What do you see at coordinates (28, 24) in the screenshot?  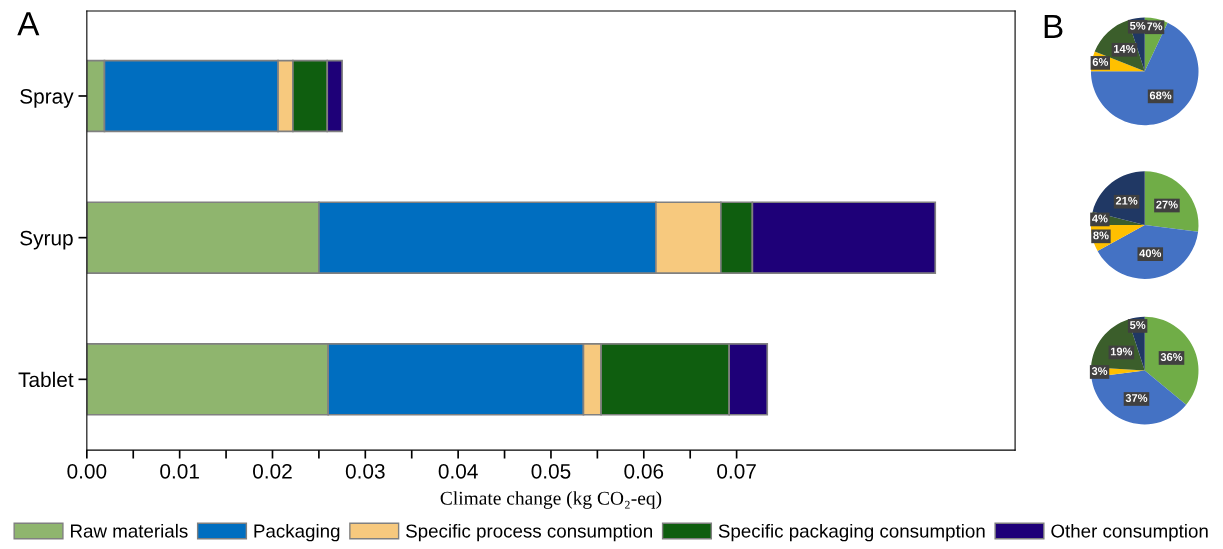 I see `chart-title: A` at bounding box center [28, 24].